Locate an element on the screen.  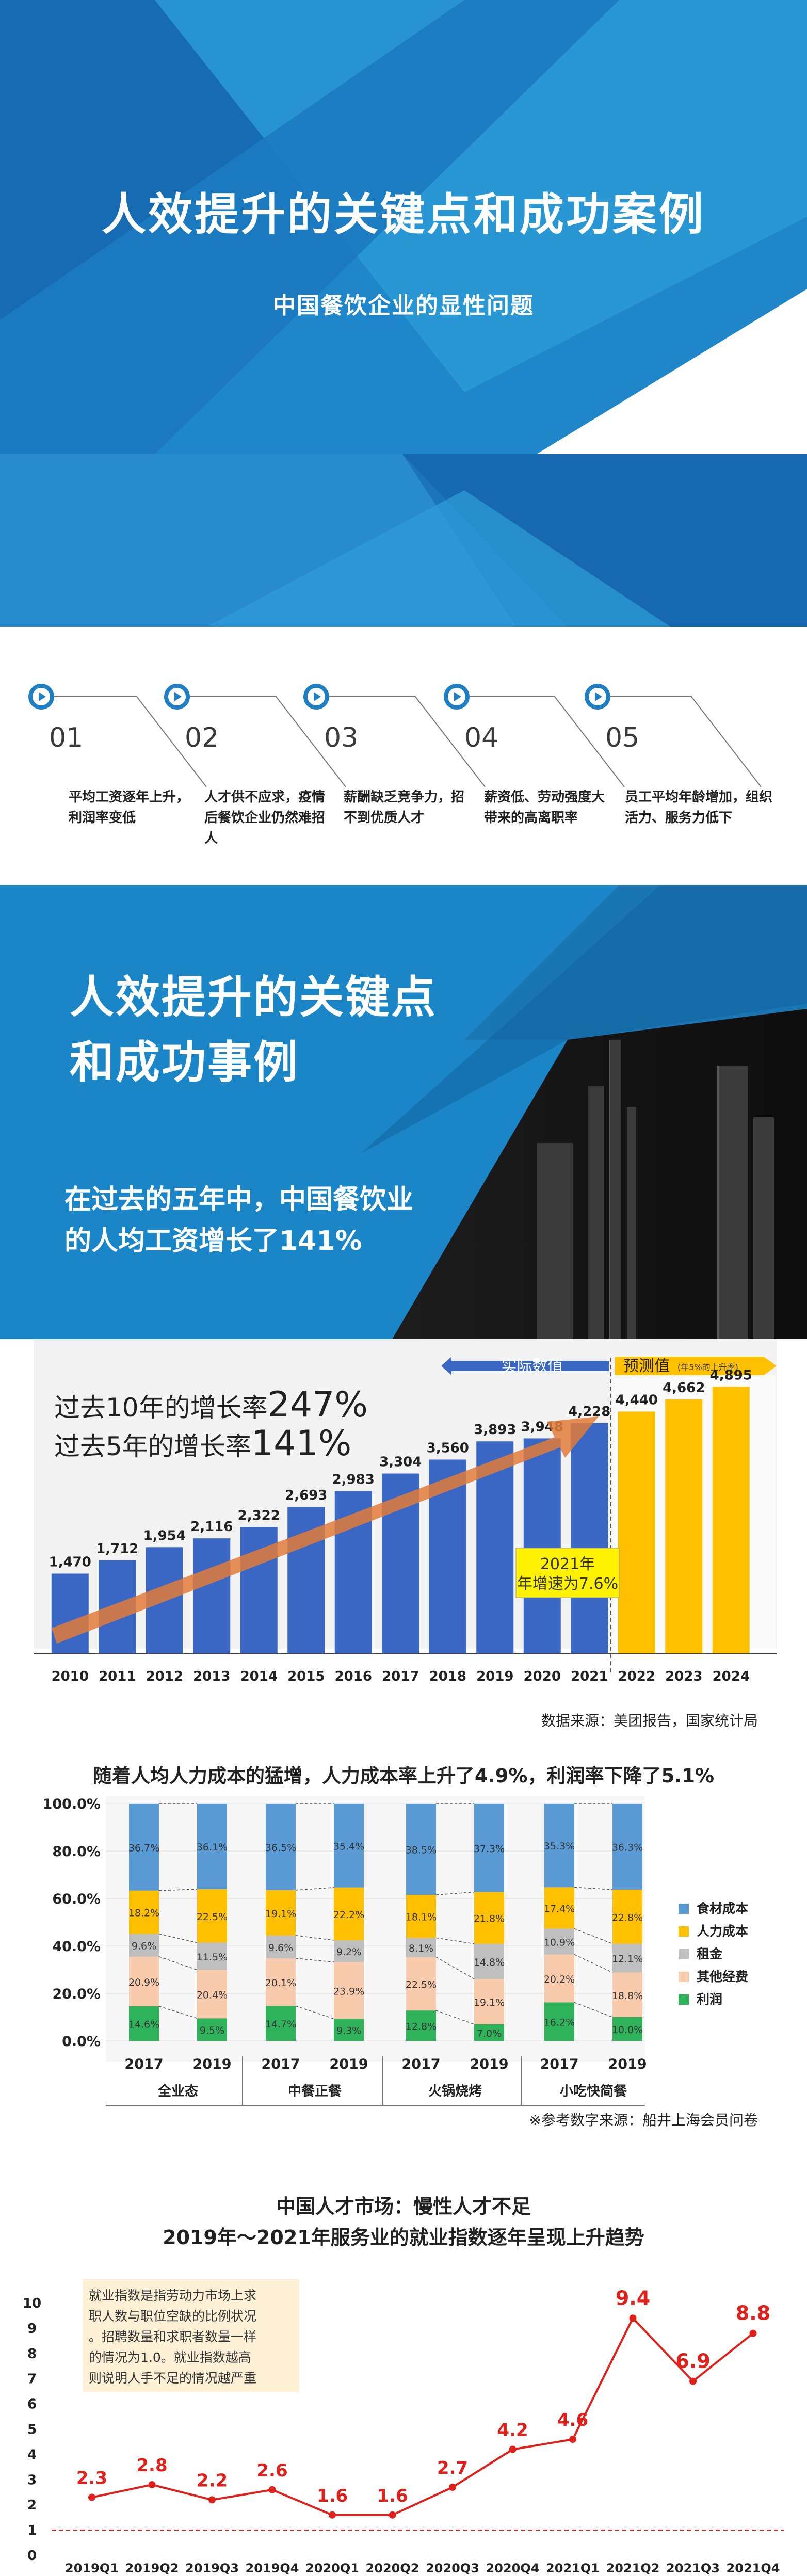
employment-x-label: 2020Q1 is located at coordinates (332, 2568).